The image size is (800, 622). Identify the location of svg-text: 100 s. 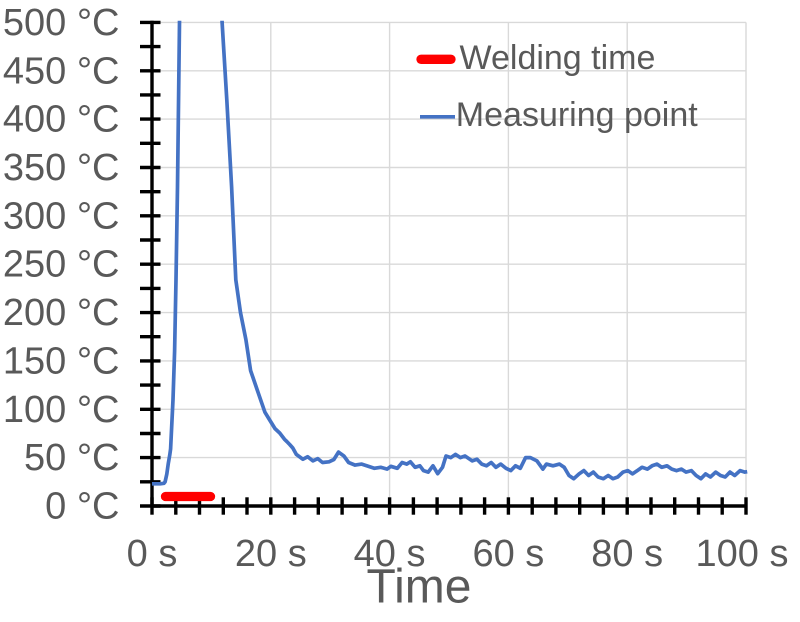
(742, 554).